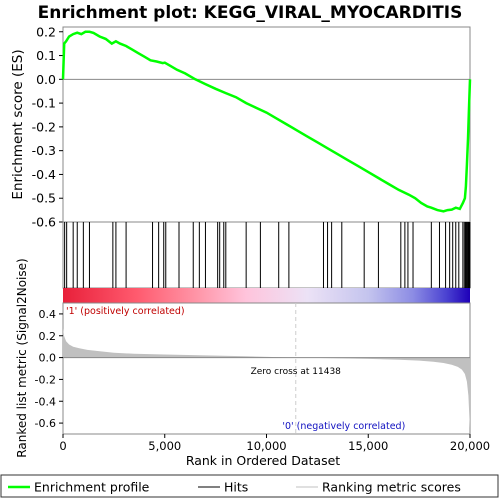  What do you see at coordinates (296, 372) in the screenshot?
I see `zero-cross-label: Zero cross at 11438` at bounding box center [296, 372].